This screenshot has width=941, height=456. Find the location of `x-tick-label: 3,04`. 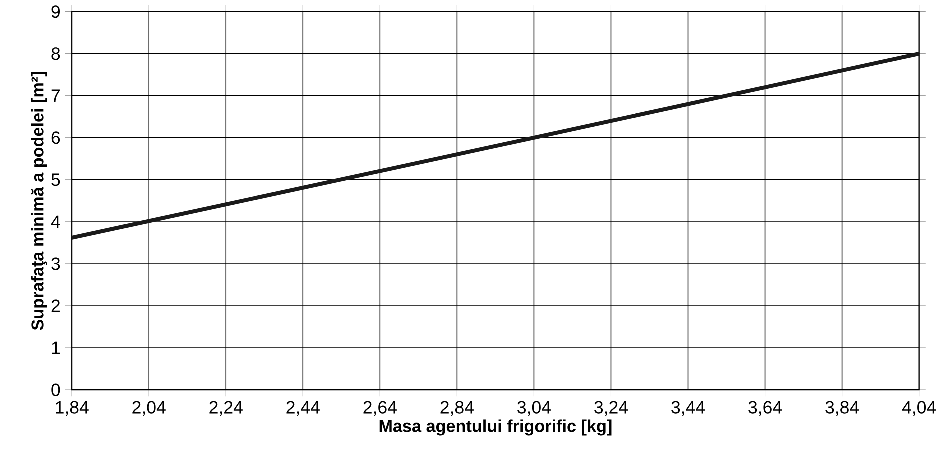

x-tick-label: 3,04 is located at coordinates (534, 408).